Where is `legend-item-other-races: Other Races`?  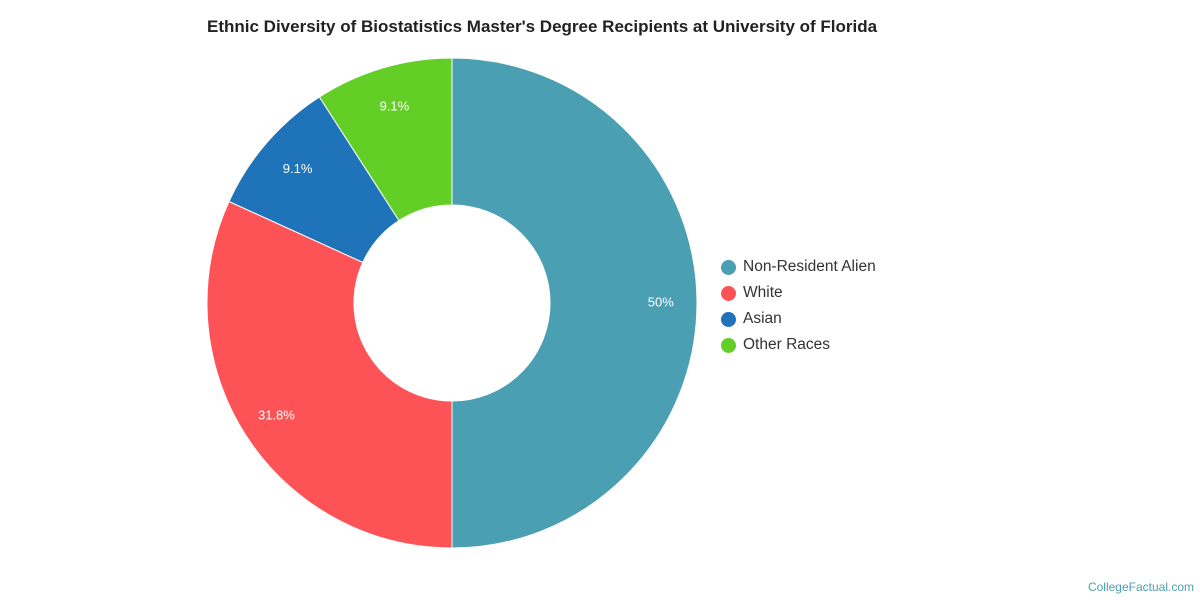 legend-item-other-races: Other Races is located at coordinates (798, 345).